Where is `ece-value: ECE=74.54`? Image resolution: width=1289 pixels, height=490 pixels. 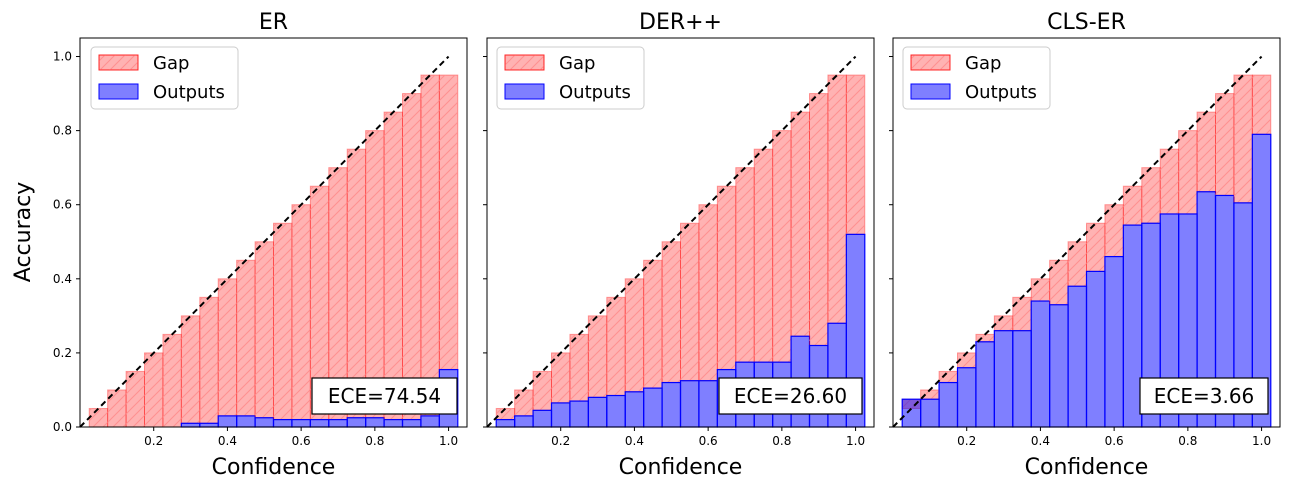
ece-value: ECE=74.54 is located at coordinates (384, 396).